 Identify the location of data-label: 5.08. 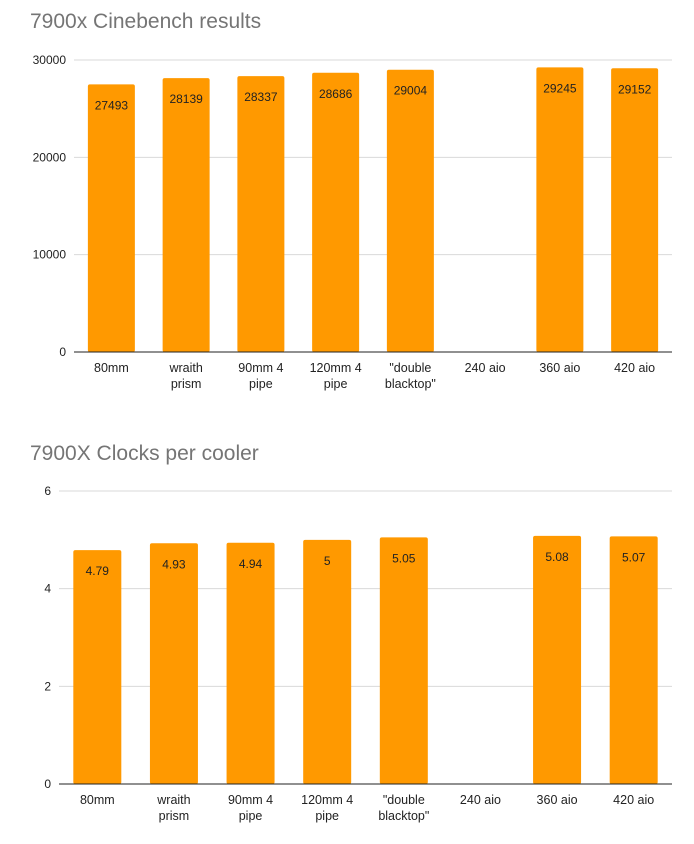
(557, 557).